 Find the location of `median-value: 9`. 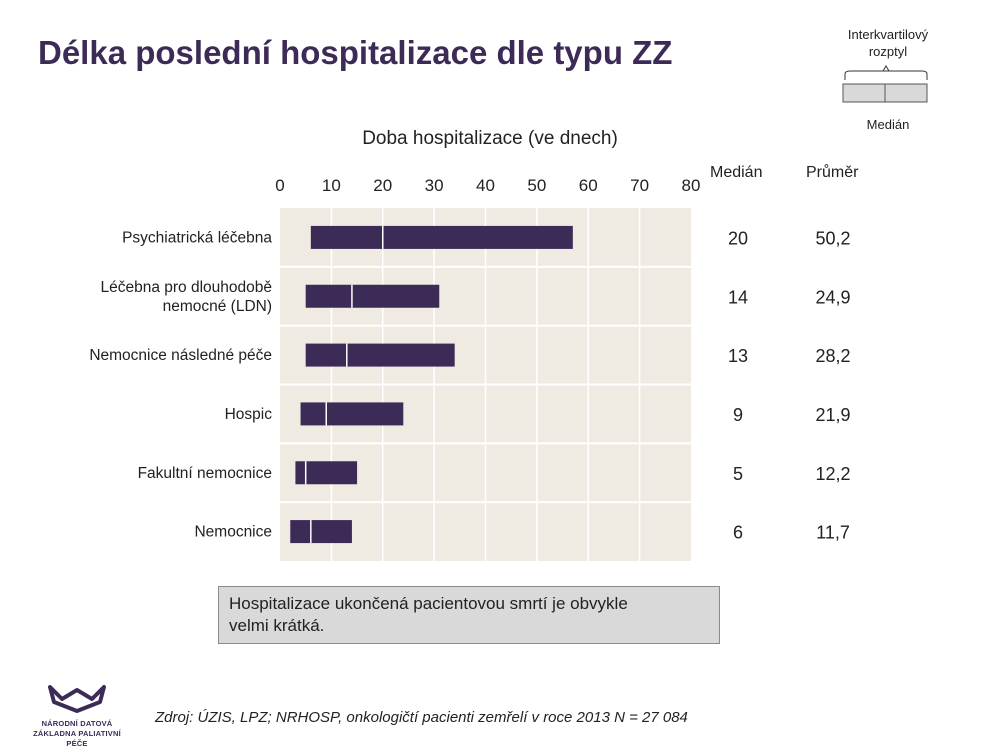

median-value: 9 is located at coordinates (738, 415).